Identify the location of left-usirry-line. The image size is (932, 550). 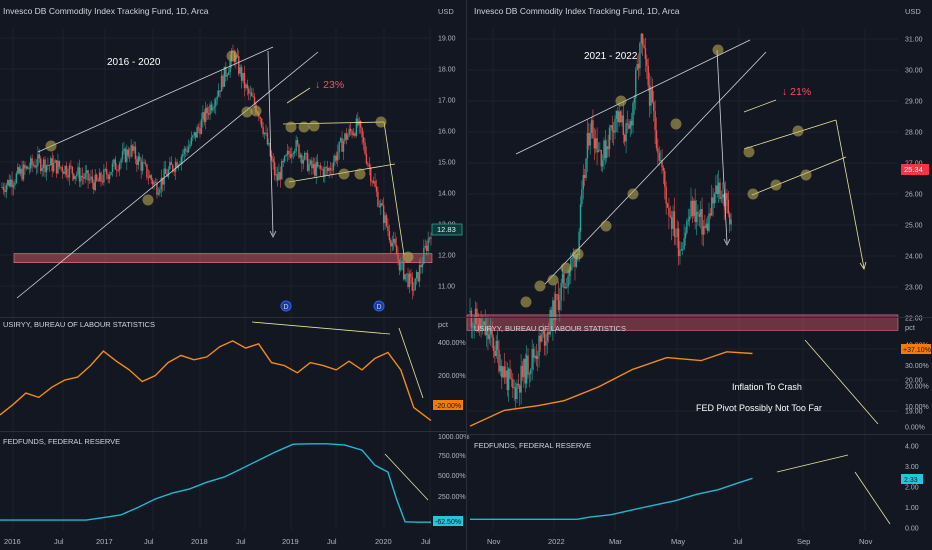
(216, 381).